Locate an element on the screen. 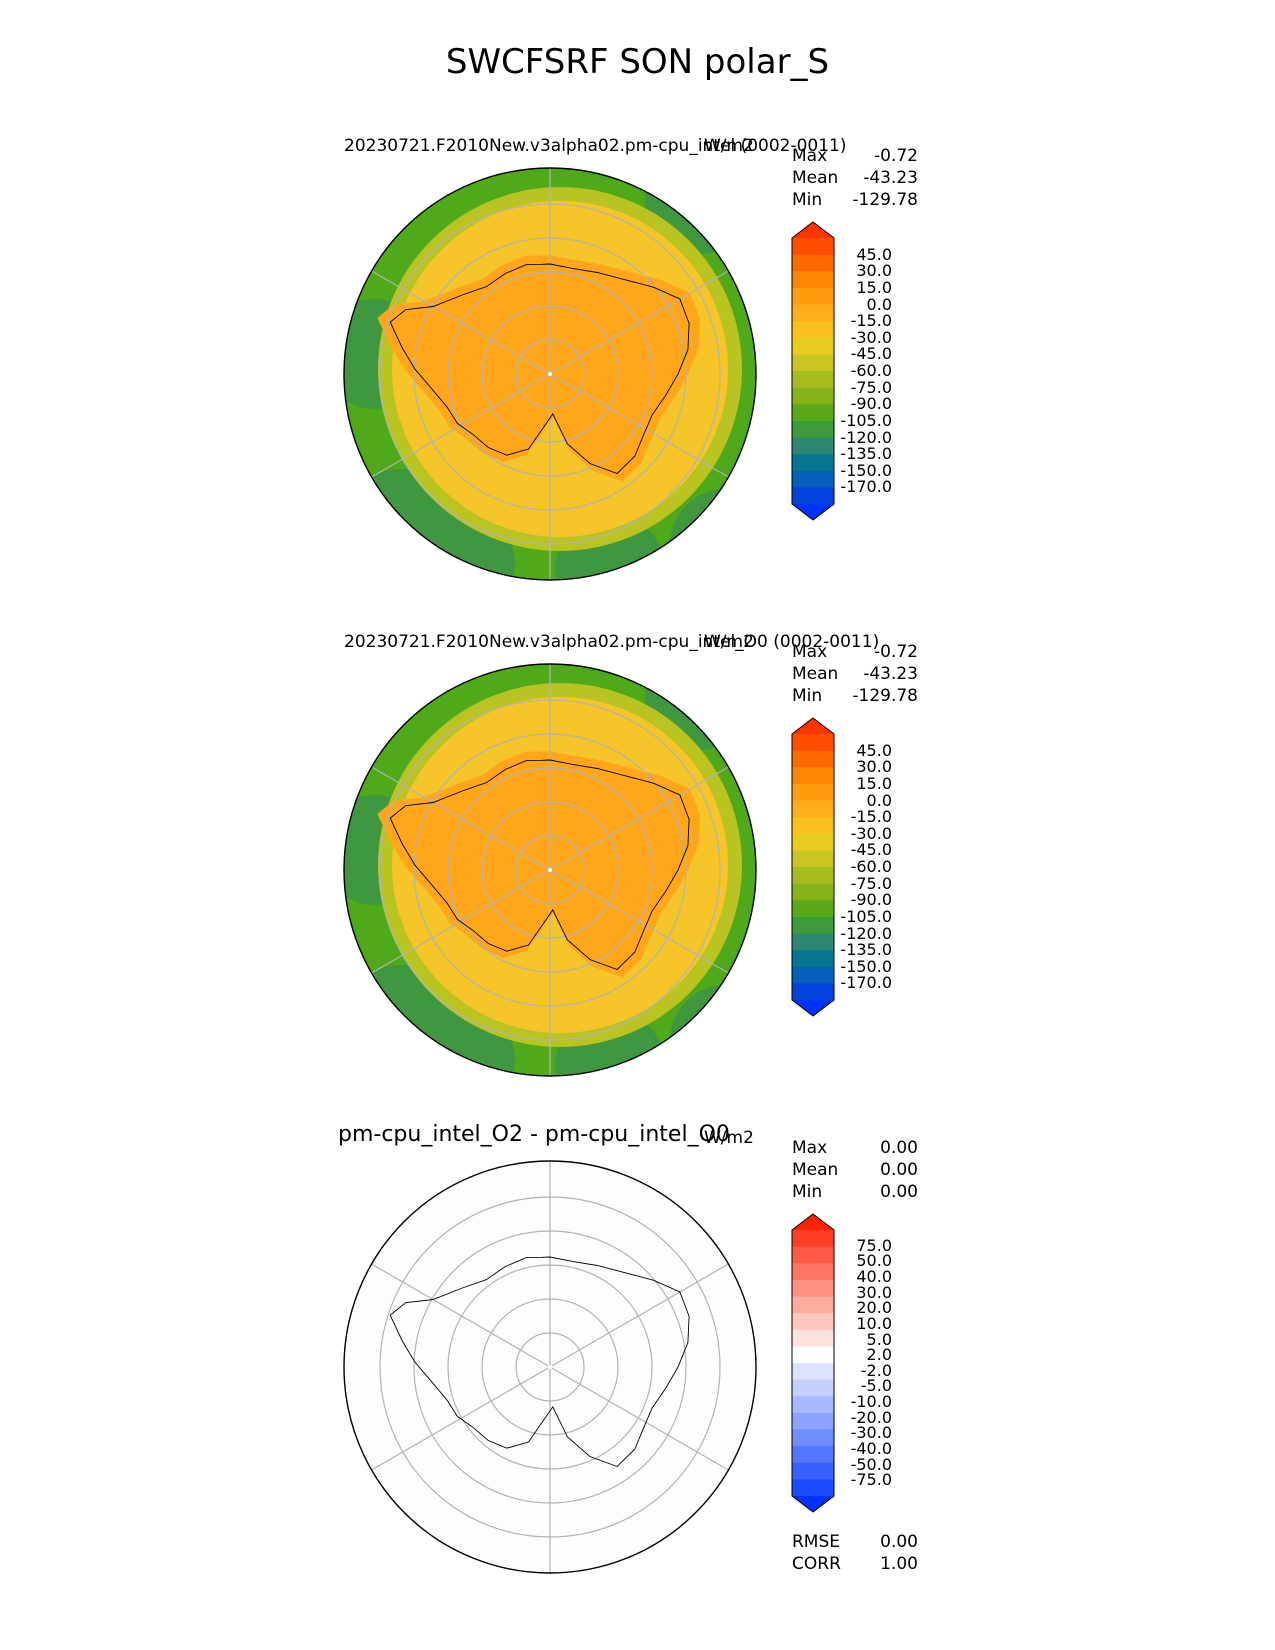  colorbar-tick-label: -135.0 is located at coordinates (866, 950).